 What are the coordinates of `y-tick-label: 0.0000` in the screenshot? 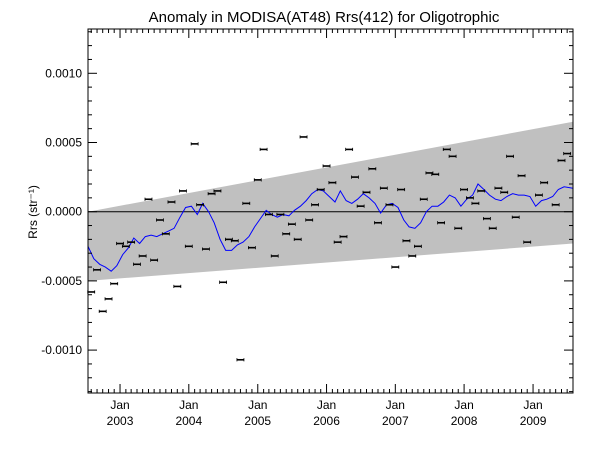 It's located at (63, 212).